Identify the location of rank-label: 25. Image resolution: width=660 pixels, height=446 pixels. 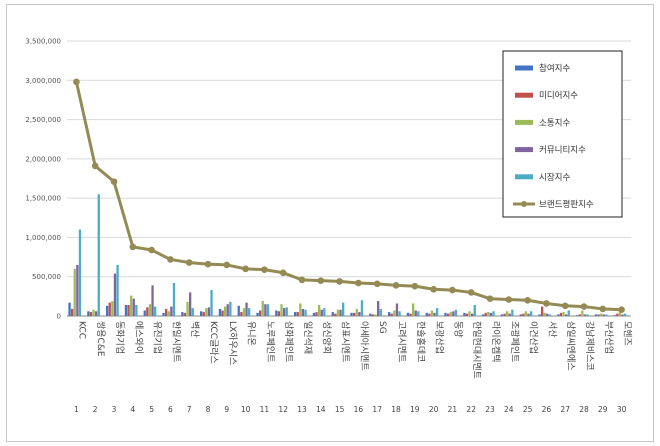
(528, 409).